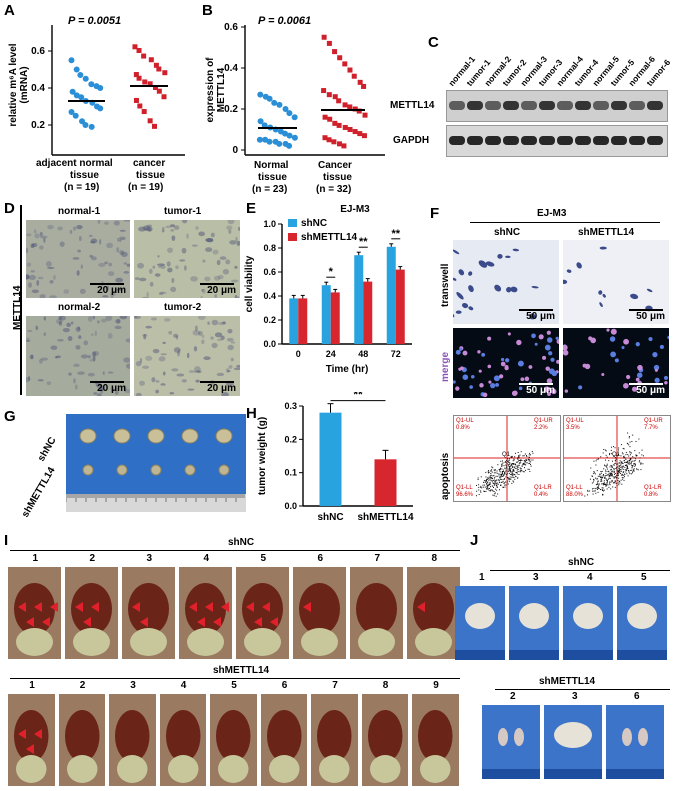  What do you see at coordinates (304, 85) in the screenshot?
I see `panel-b-scatter: P = 0.0061 0 0.2 0.4 0.6` at bounding box center [304, 85].